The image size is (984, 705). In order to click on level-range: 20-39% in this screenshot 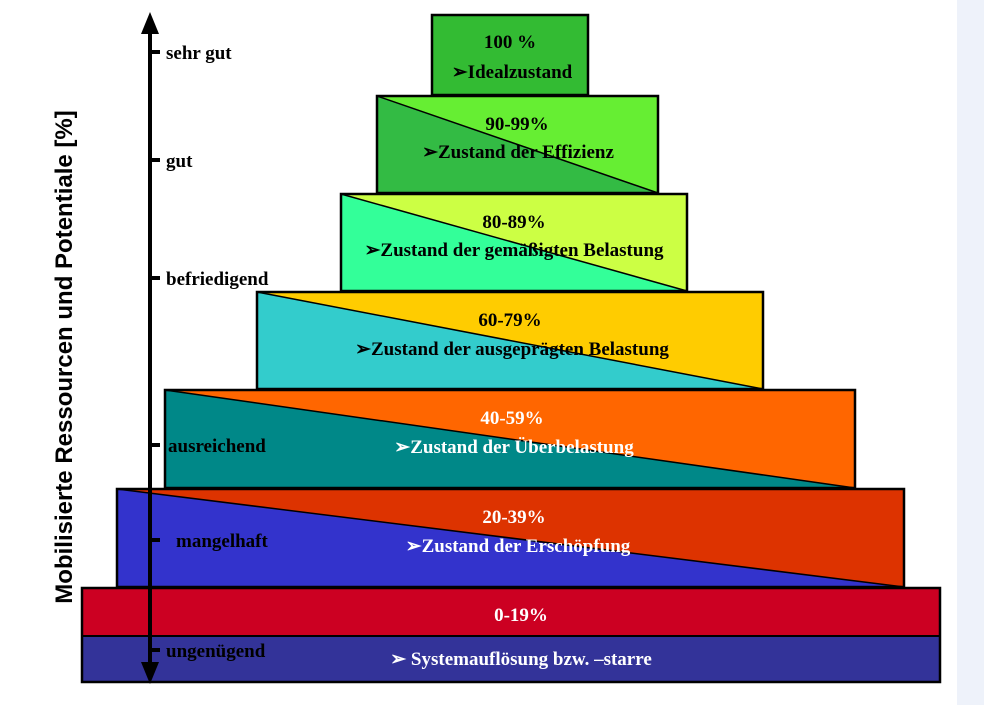, I will do `click(513, 517)`.